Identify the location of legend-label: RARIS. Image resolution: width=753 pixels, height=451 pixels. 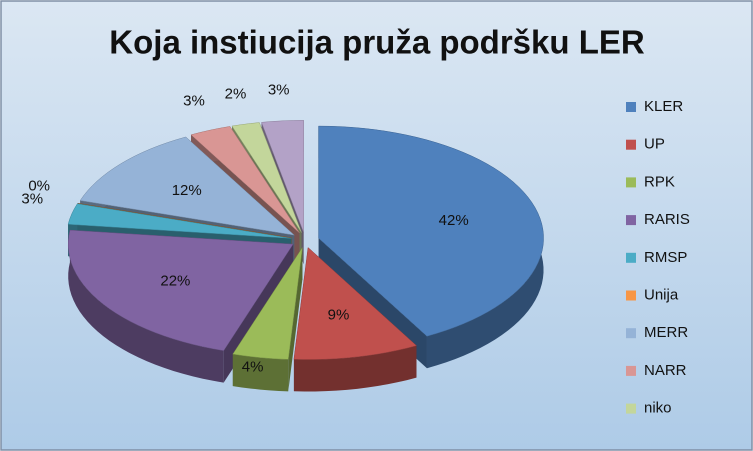
(667, 219).